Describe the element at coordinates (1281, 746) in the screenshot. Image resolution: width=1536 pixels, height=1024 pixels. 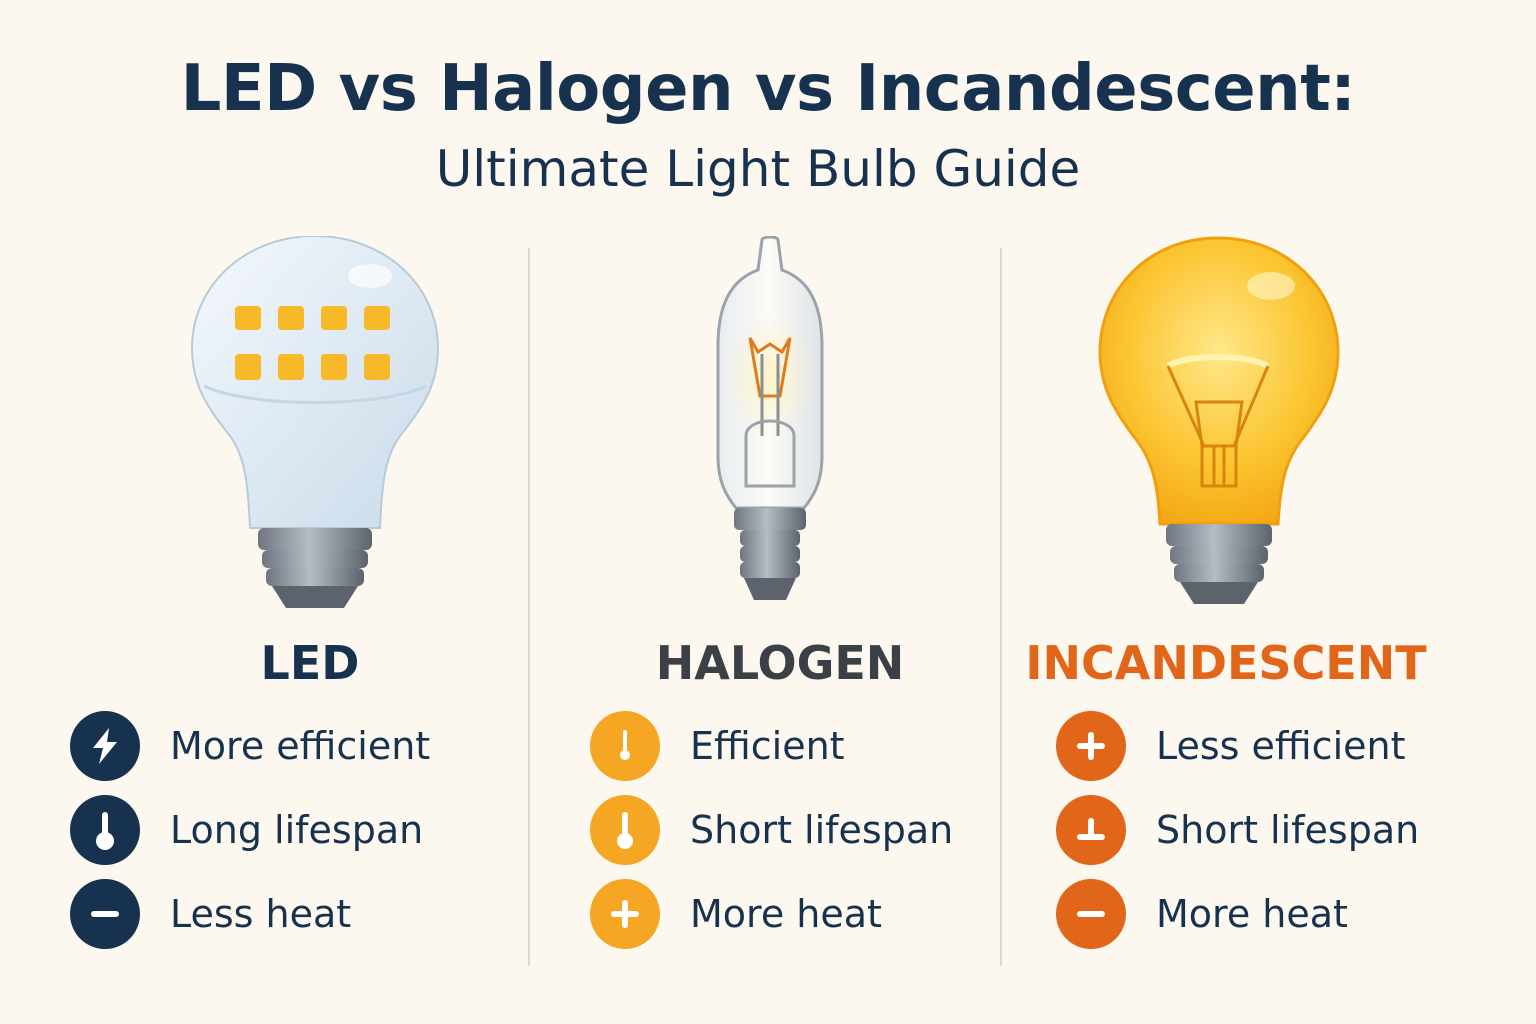
I see `feature-label: Less efficient` at that location.